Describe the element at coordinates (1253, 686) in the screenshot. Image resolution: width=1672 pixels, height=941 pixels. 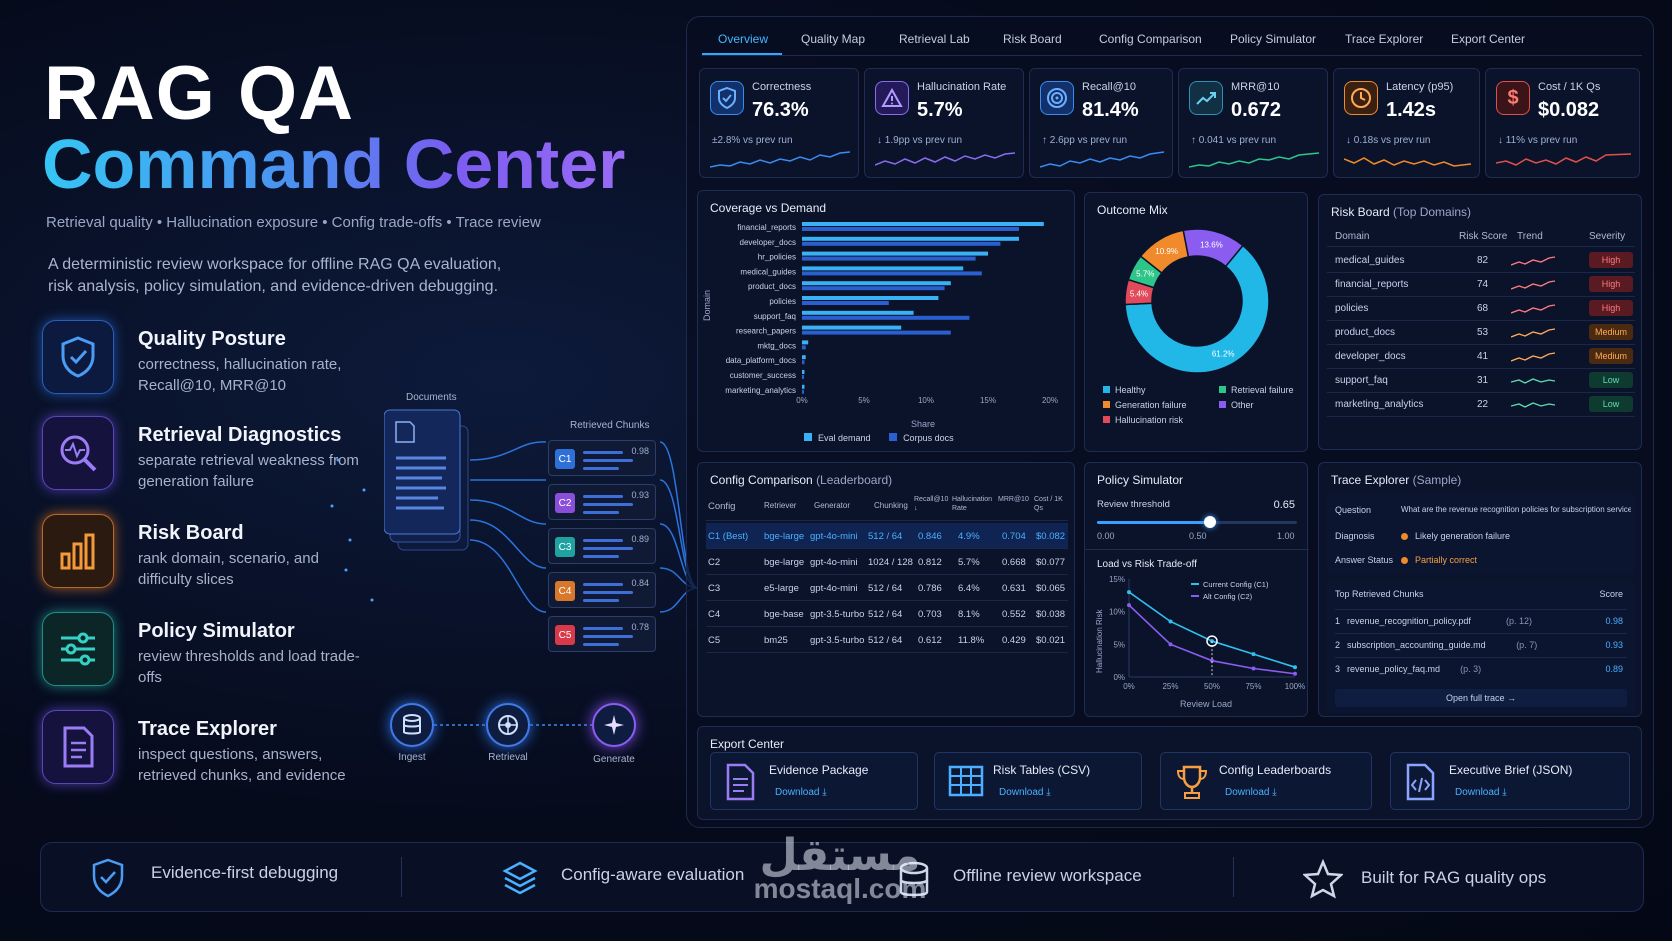
I see `x-tick-label: 75%` at that location.